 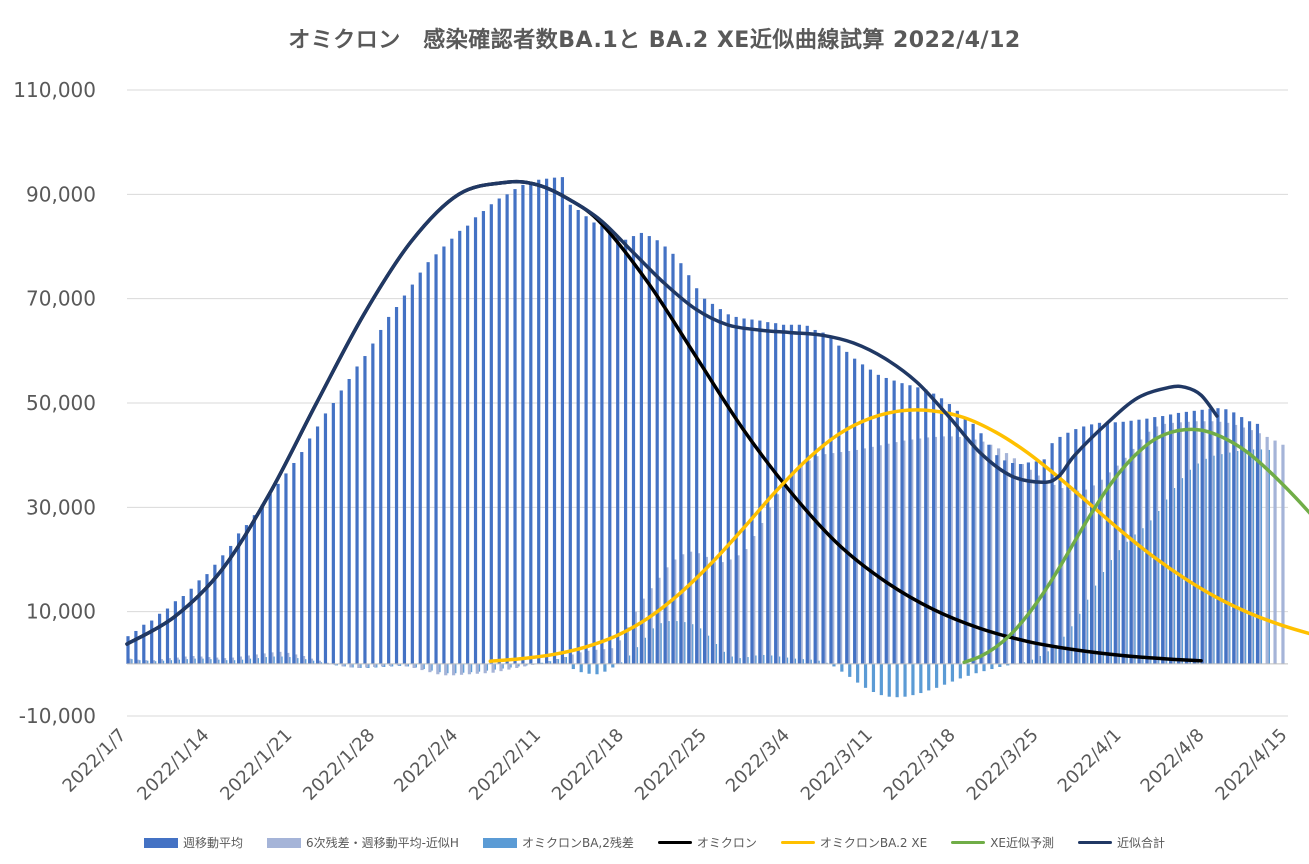 I want to click on legend-item: 6次残差・週移動平均-近似H, so click(x=362, y=842).